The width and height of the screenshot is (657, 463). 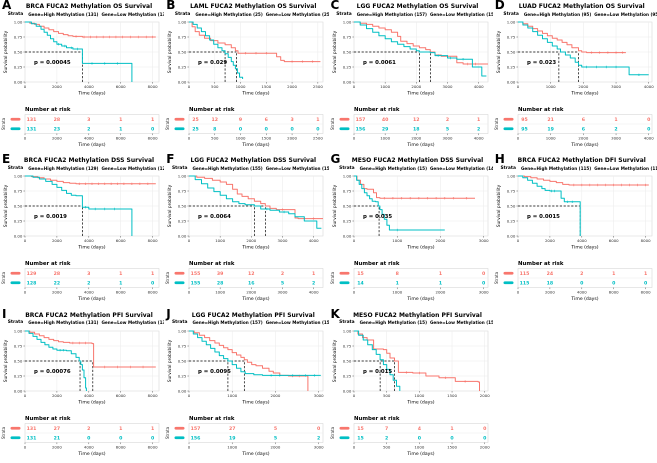 I want to click on svg-text: 128, so click(x=32, y=284).